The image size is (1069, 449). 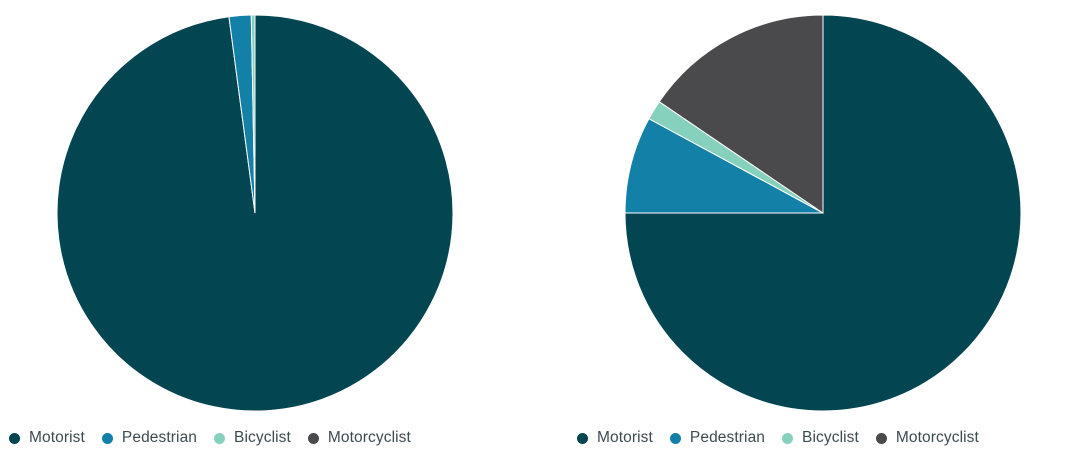 What do you see at coordinates (253, 114) in the screenshot?
I see `pie-slice-bicyclist` at bounding box center [253, 114].